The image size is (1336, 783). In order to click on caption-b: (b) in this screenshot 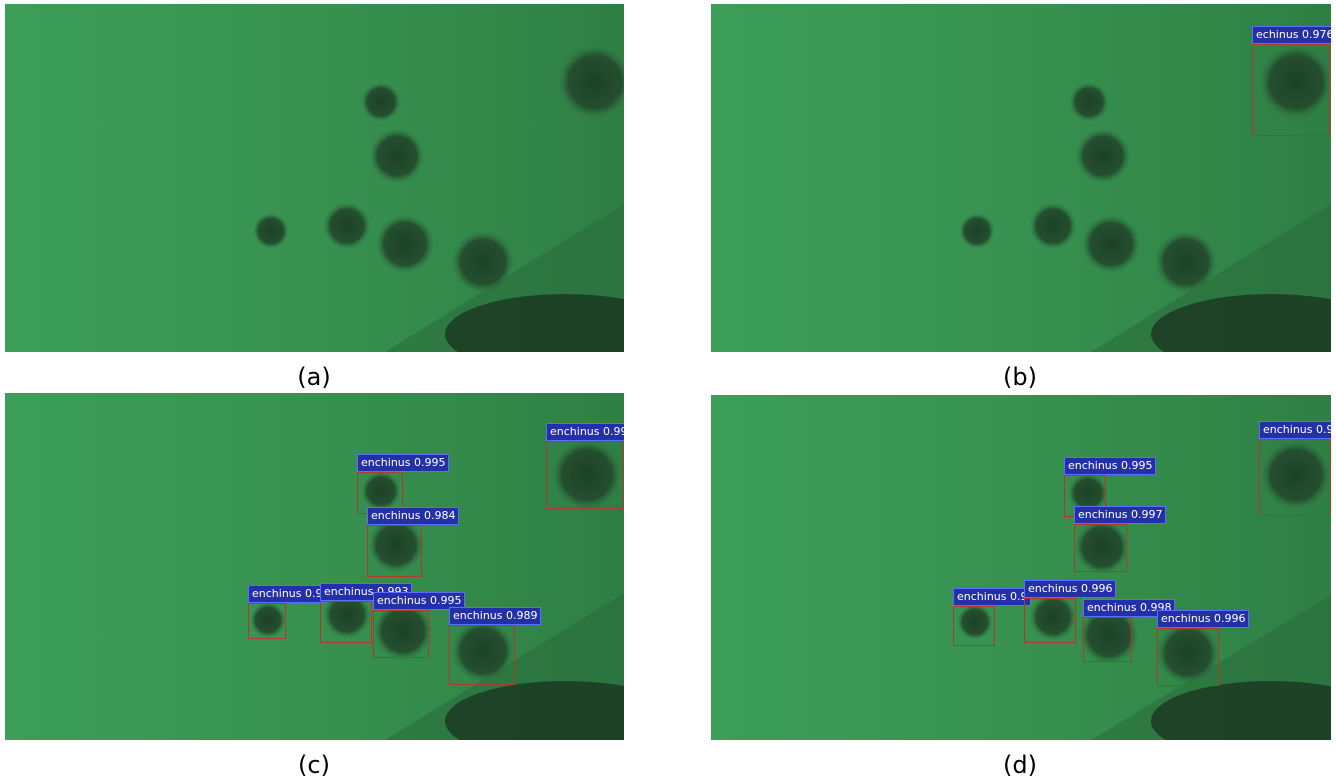, I will do `click(1020, 377)`.